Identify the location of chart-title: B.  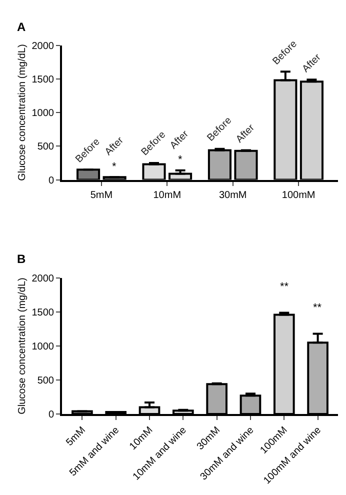
(21, 259).